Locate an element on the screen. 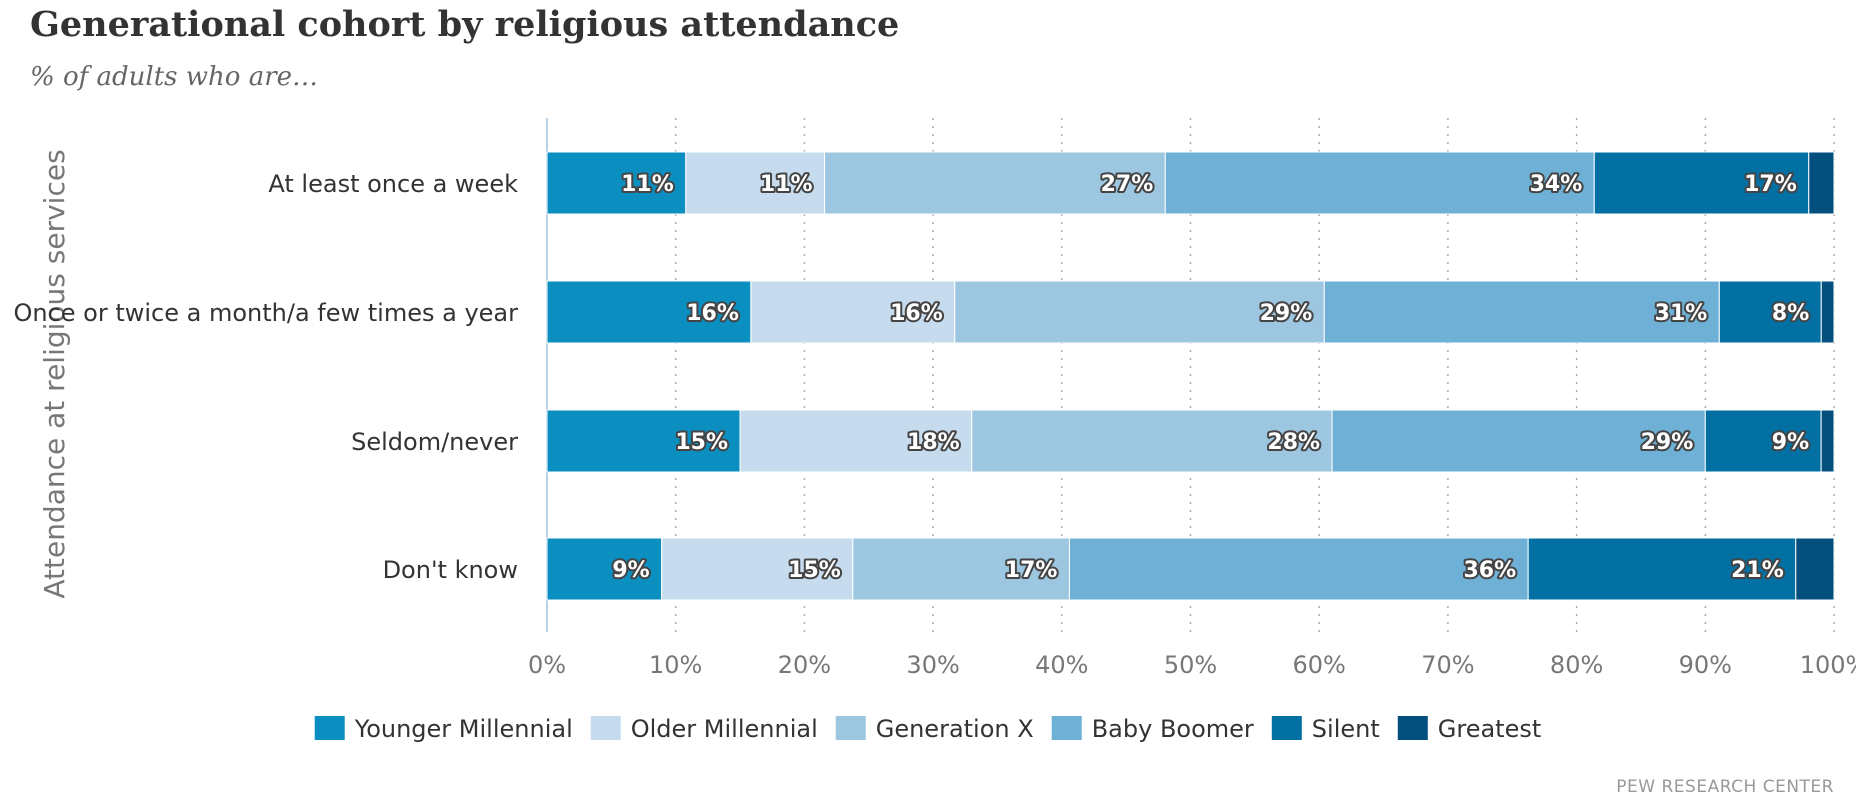 Image resolution: width=1856 pixels, height=800 pixels. source-note: PEW RESEARCH CENTER is located at coordinates (1725, 787).